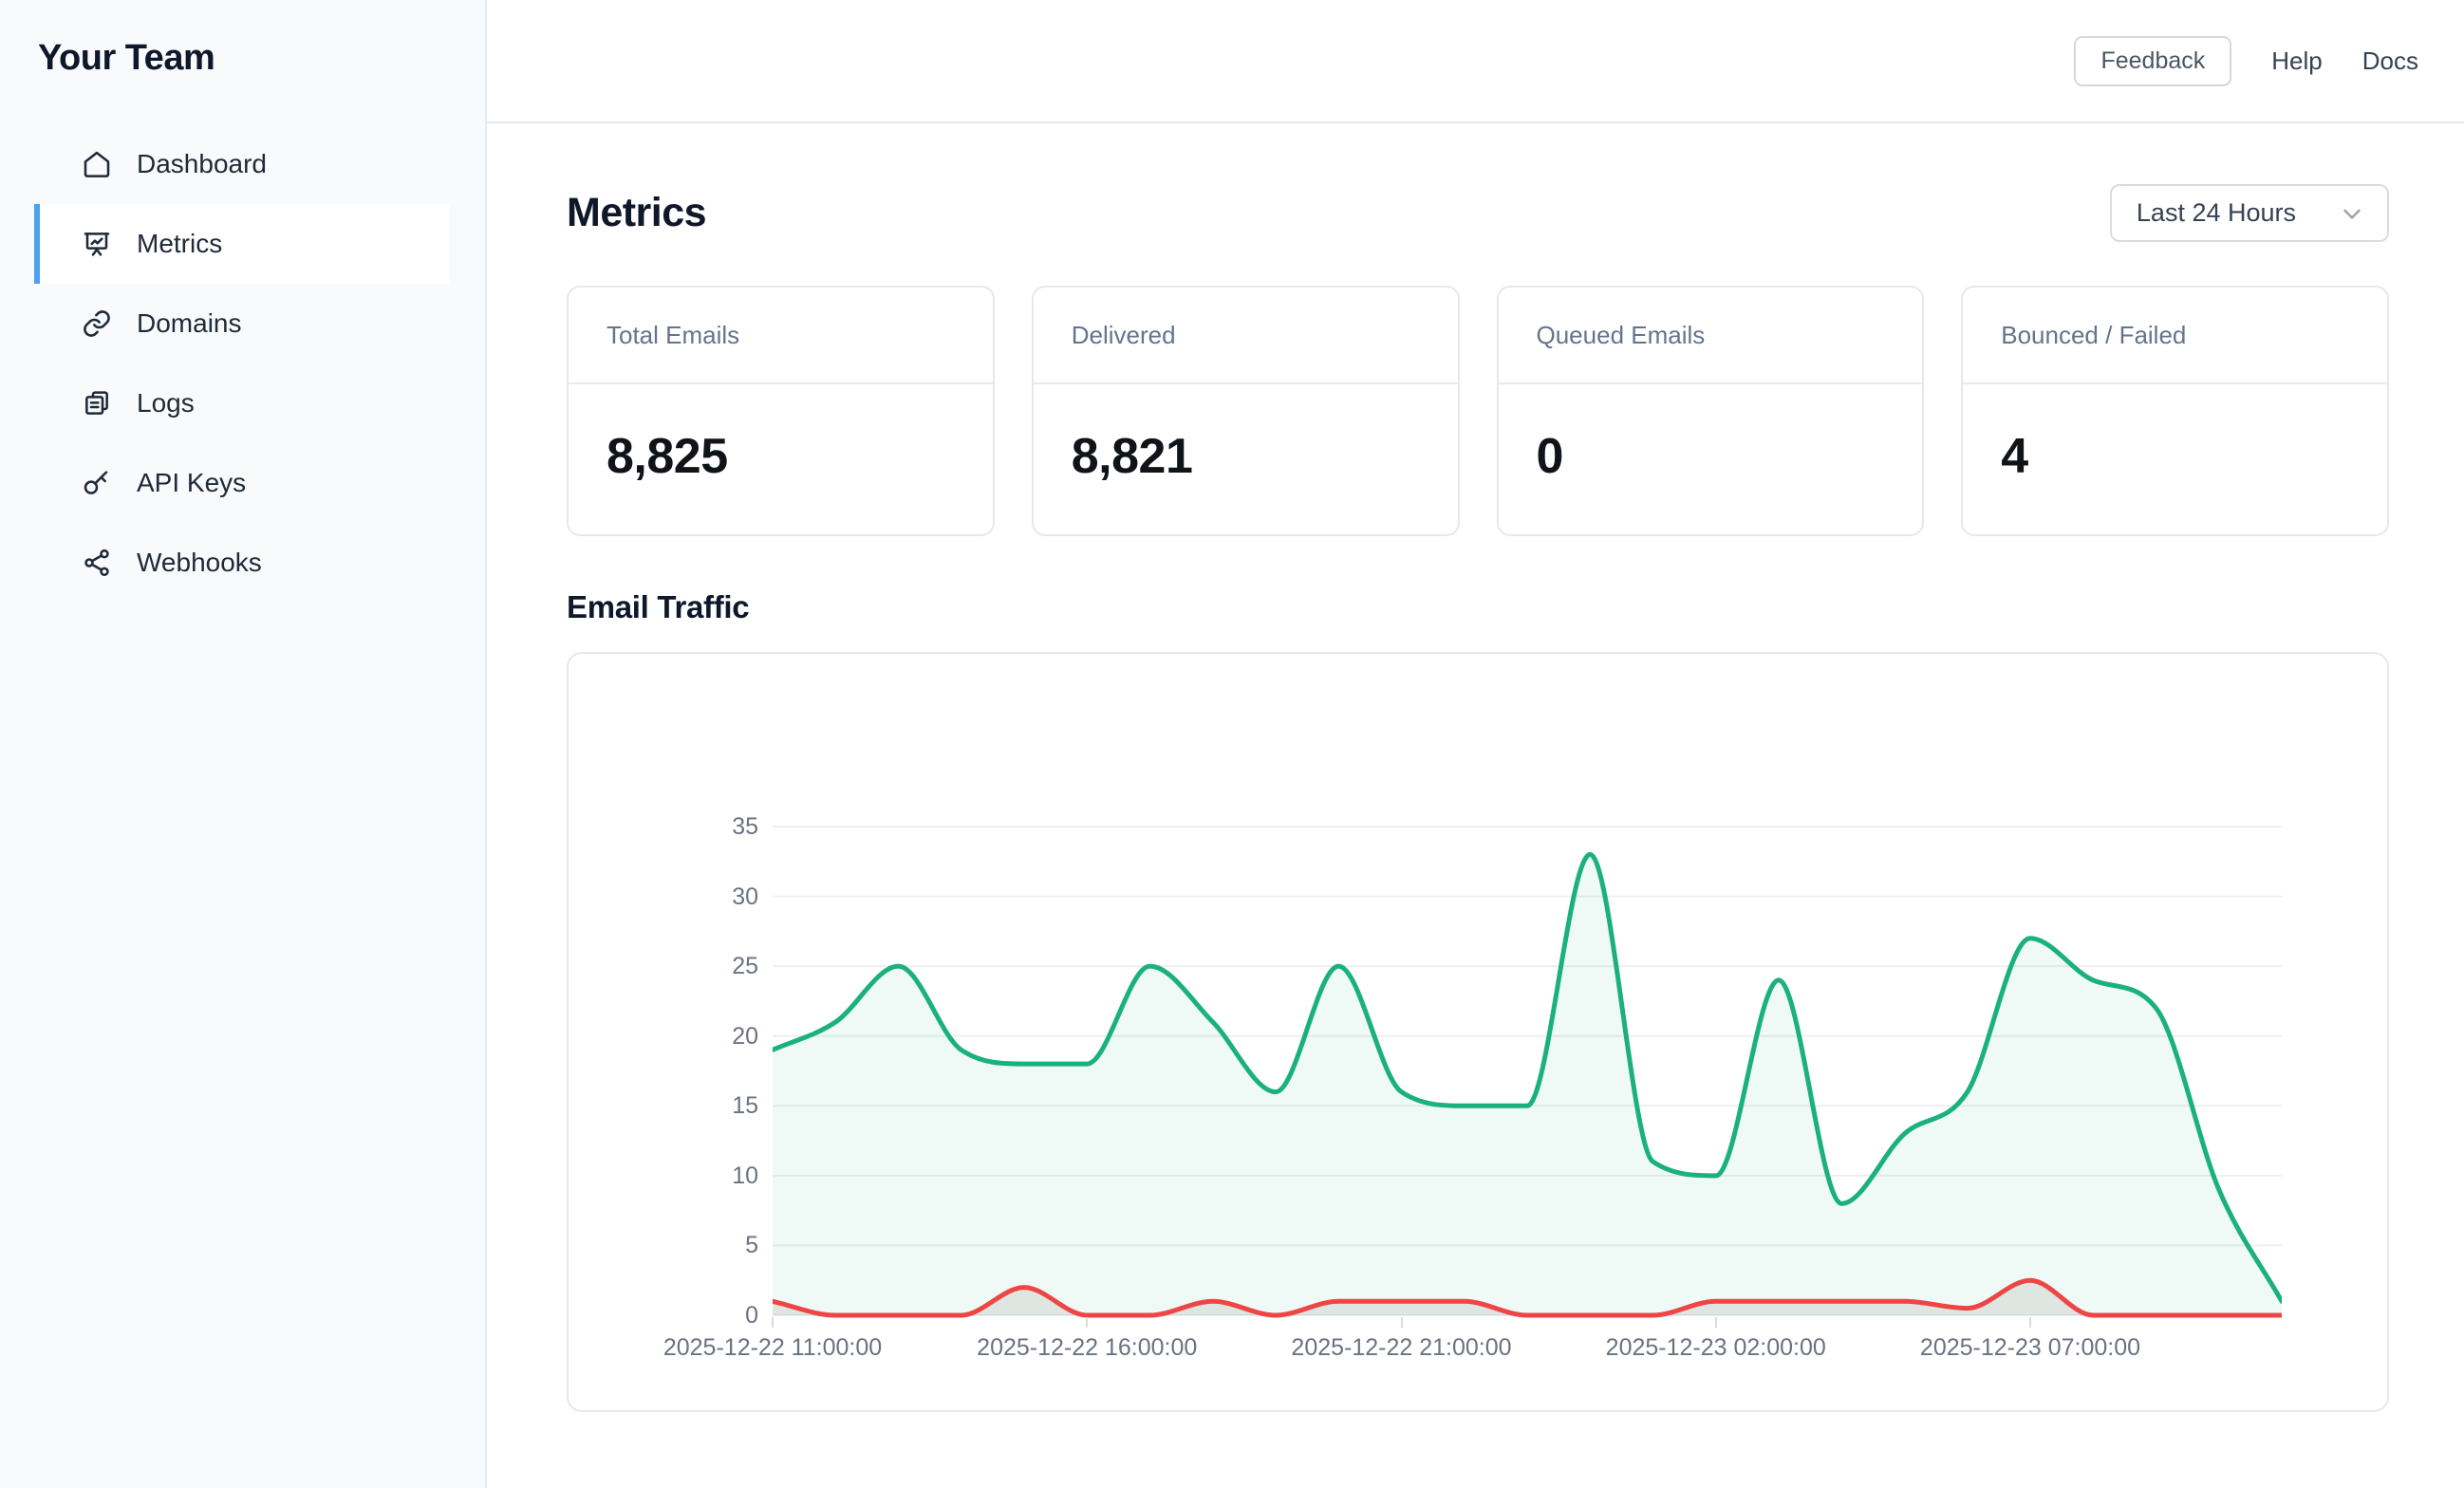  I want to click on title-row: Metrics Last 24 Hours, so click(1478, 213).